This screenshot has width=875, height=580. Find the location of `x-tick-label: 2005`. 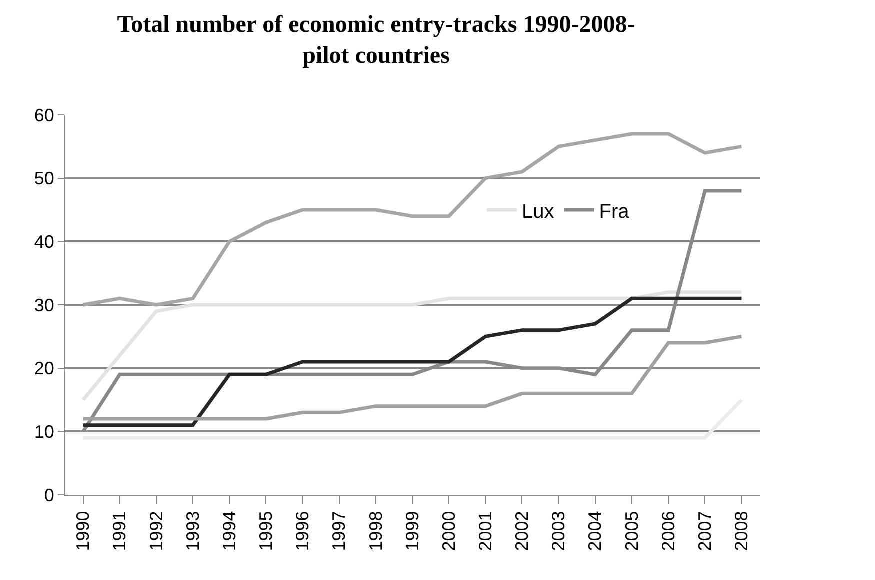

x-tick-label: 2005 is located at coordinates (632, 531).